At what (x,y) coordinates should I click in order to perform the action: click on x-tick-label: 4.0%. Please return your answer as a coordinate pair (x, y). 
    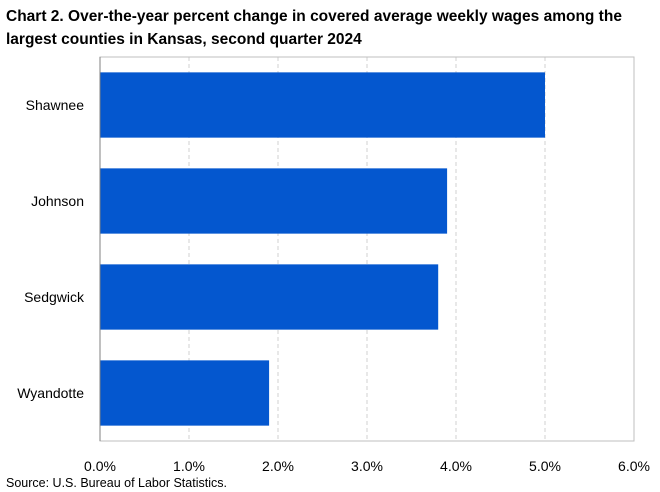
    Looking at the image, I should click on (456, 466).